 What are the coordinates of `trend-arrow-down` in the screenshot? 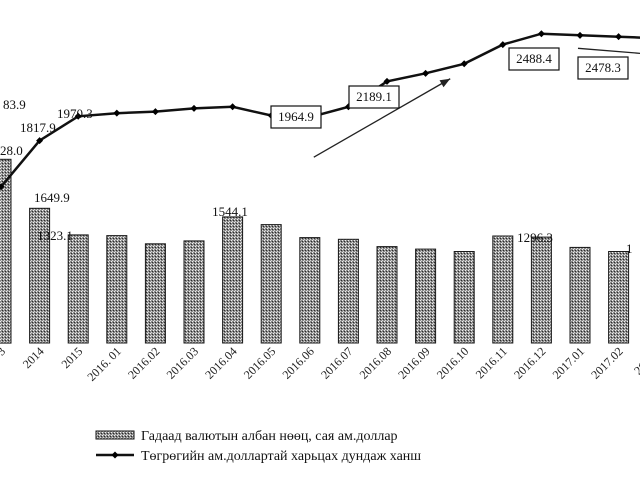 It's located at (608, 50).